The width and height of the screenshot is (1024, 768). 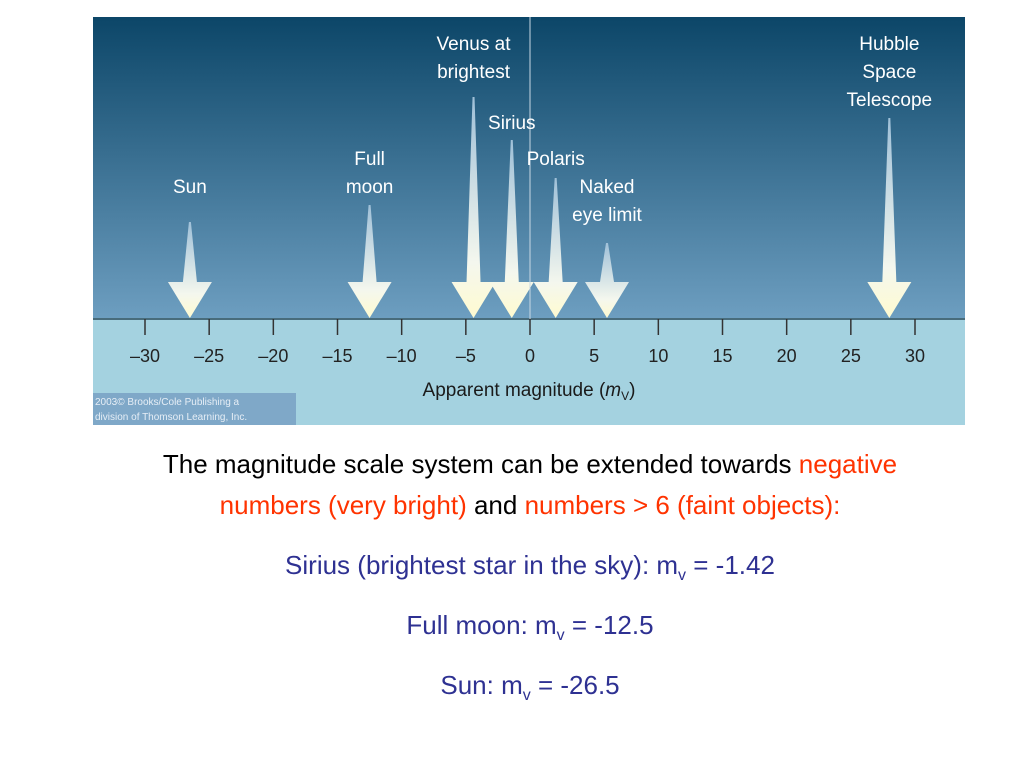 I want to click on marker-label: moon, so click(x=370, y=187).